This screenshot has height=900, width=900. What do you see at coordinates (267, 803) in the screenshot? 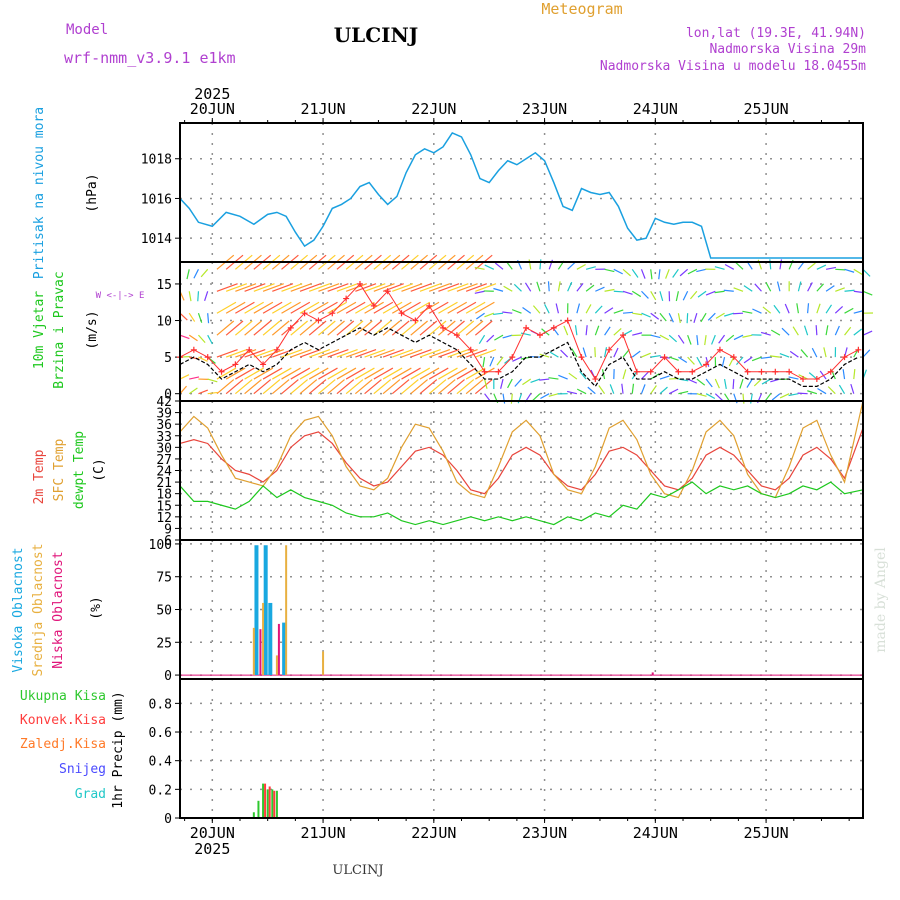
I see `total-precip-bar` at bounding box center [267, 803].